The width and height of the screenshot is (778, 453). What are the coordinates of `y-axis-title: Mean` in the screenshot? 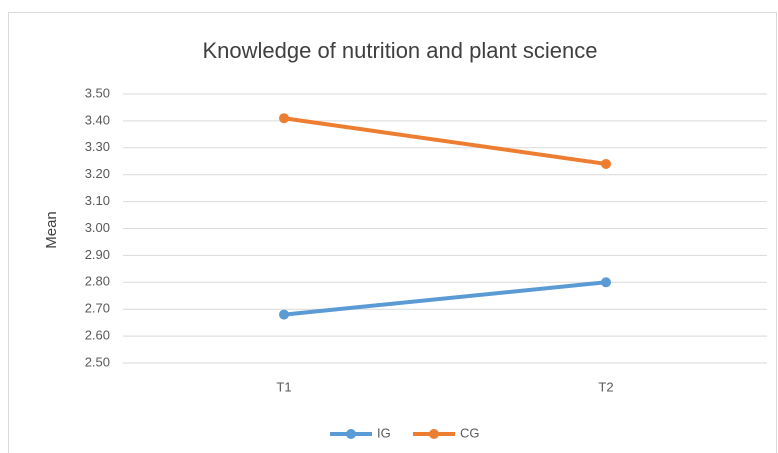 It's located at (51, 230).